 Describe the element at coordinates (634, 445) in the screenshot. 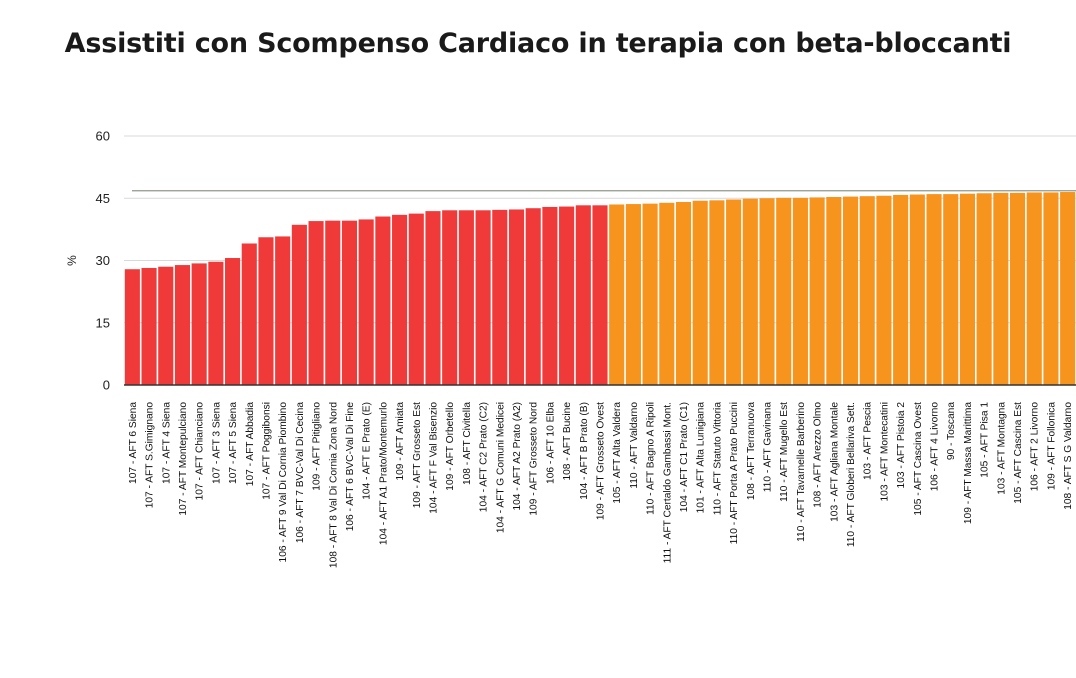

I see `x-tick-label: 110 - AFT Valdarno` at that location.